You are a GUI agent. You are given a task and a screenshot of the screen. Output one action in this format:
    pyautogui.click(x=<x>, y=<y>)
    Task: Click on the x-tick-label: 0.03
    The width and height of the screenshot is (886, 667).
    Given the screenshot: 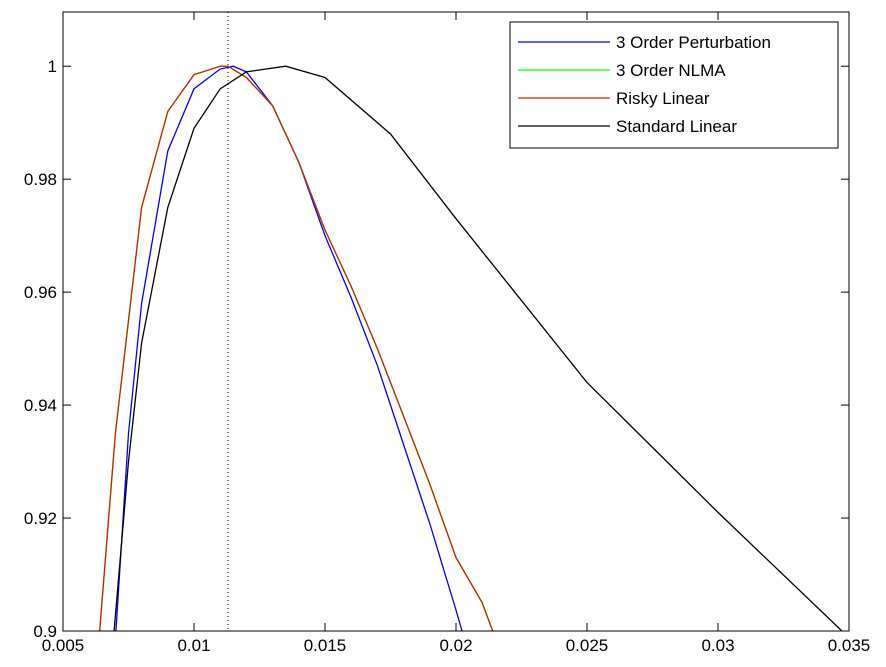 What is the action you would take?
    pyautogui.click(x=717, y=645)
    